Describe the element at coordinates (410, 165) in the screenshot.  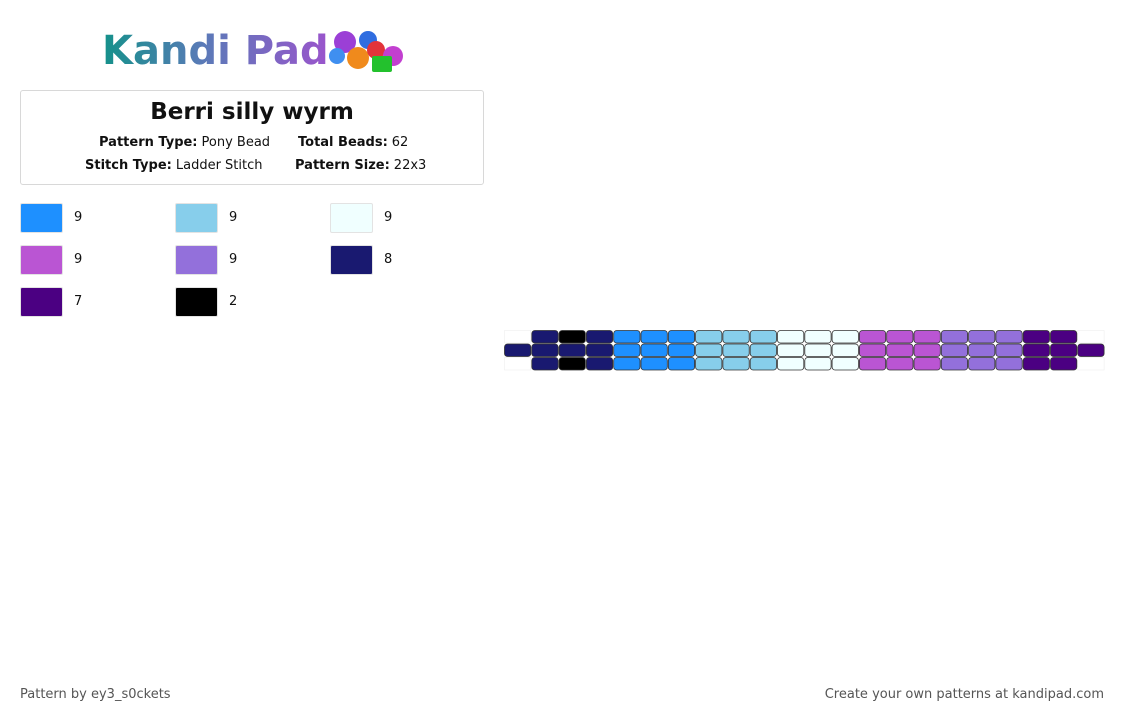
I see `field-value: 22x3` at that location.